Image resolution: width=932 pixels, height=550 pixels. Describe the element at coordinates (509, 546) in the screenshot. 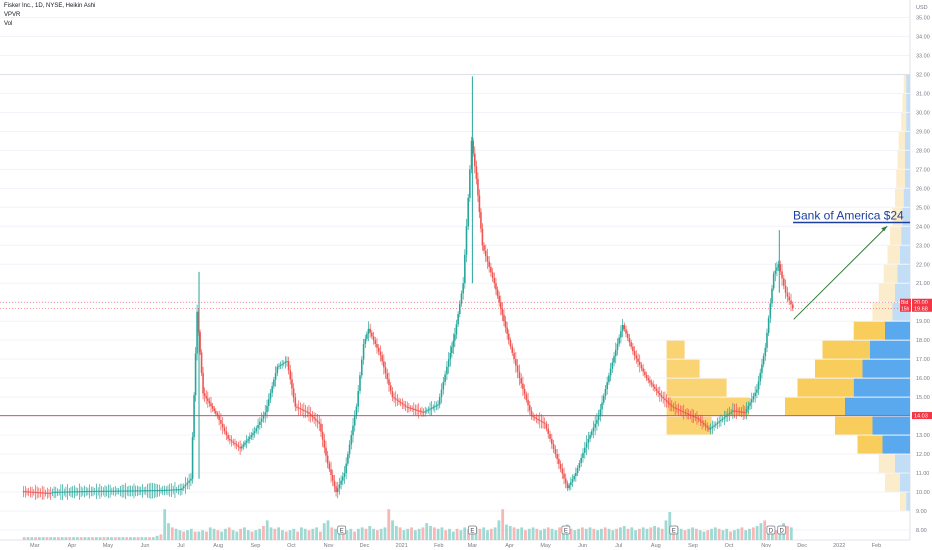

I see `x-tick-label: Apr` at that location.